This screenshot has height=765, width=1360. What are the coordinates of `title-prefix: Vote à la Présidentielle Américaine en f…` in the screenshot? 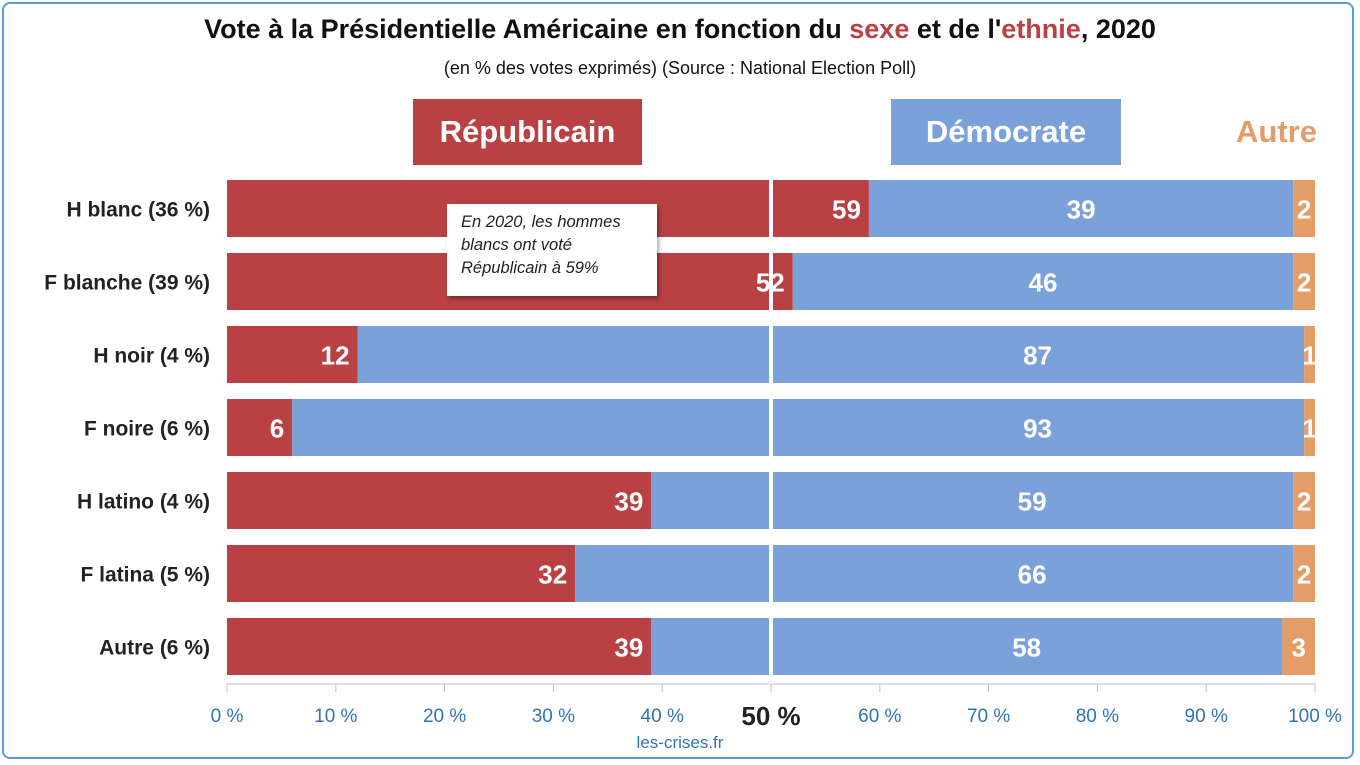 It's located at (527, 29).